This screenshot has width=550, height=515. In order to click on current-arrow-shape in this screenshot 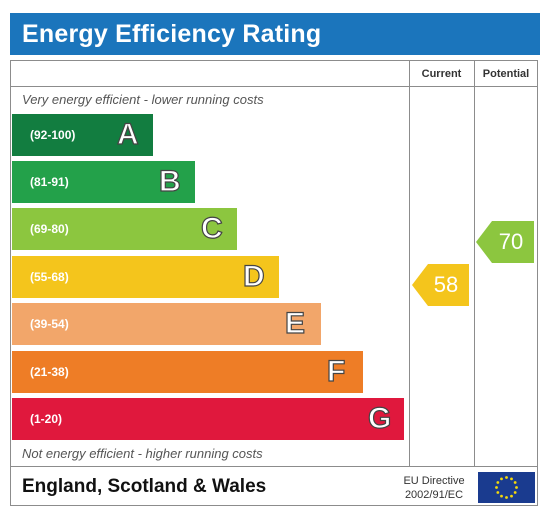, I will do `click(440, 285)`.